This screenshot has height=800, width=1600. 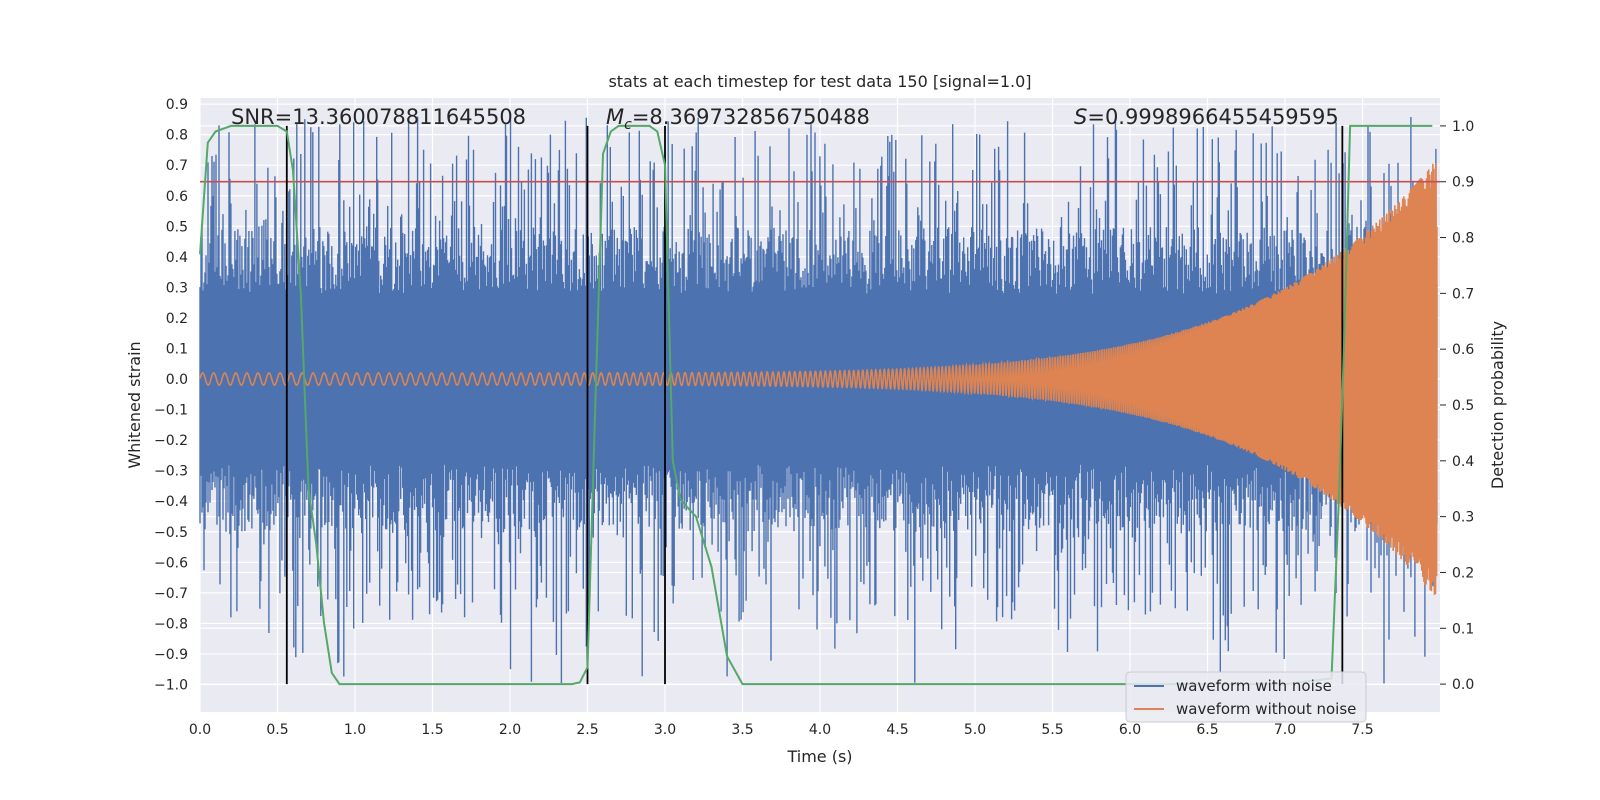 What do you see at coordinates (1463, 127) in the screenshot?
I see `y2-tick-label: 1.0` at bounding box center [1463, 127].